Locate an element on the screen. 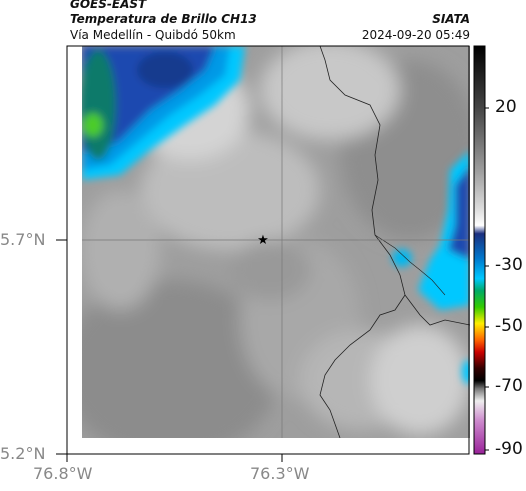 The height and width of the screenshot is (491, 526). title-line-2: Temperatura de Brillo CH13 is located at coordinates (163, 19).